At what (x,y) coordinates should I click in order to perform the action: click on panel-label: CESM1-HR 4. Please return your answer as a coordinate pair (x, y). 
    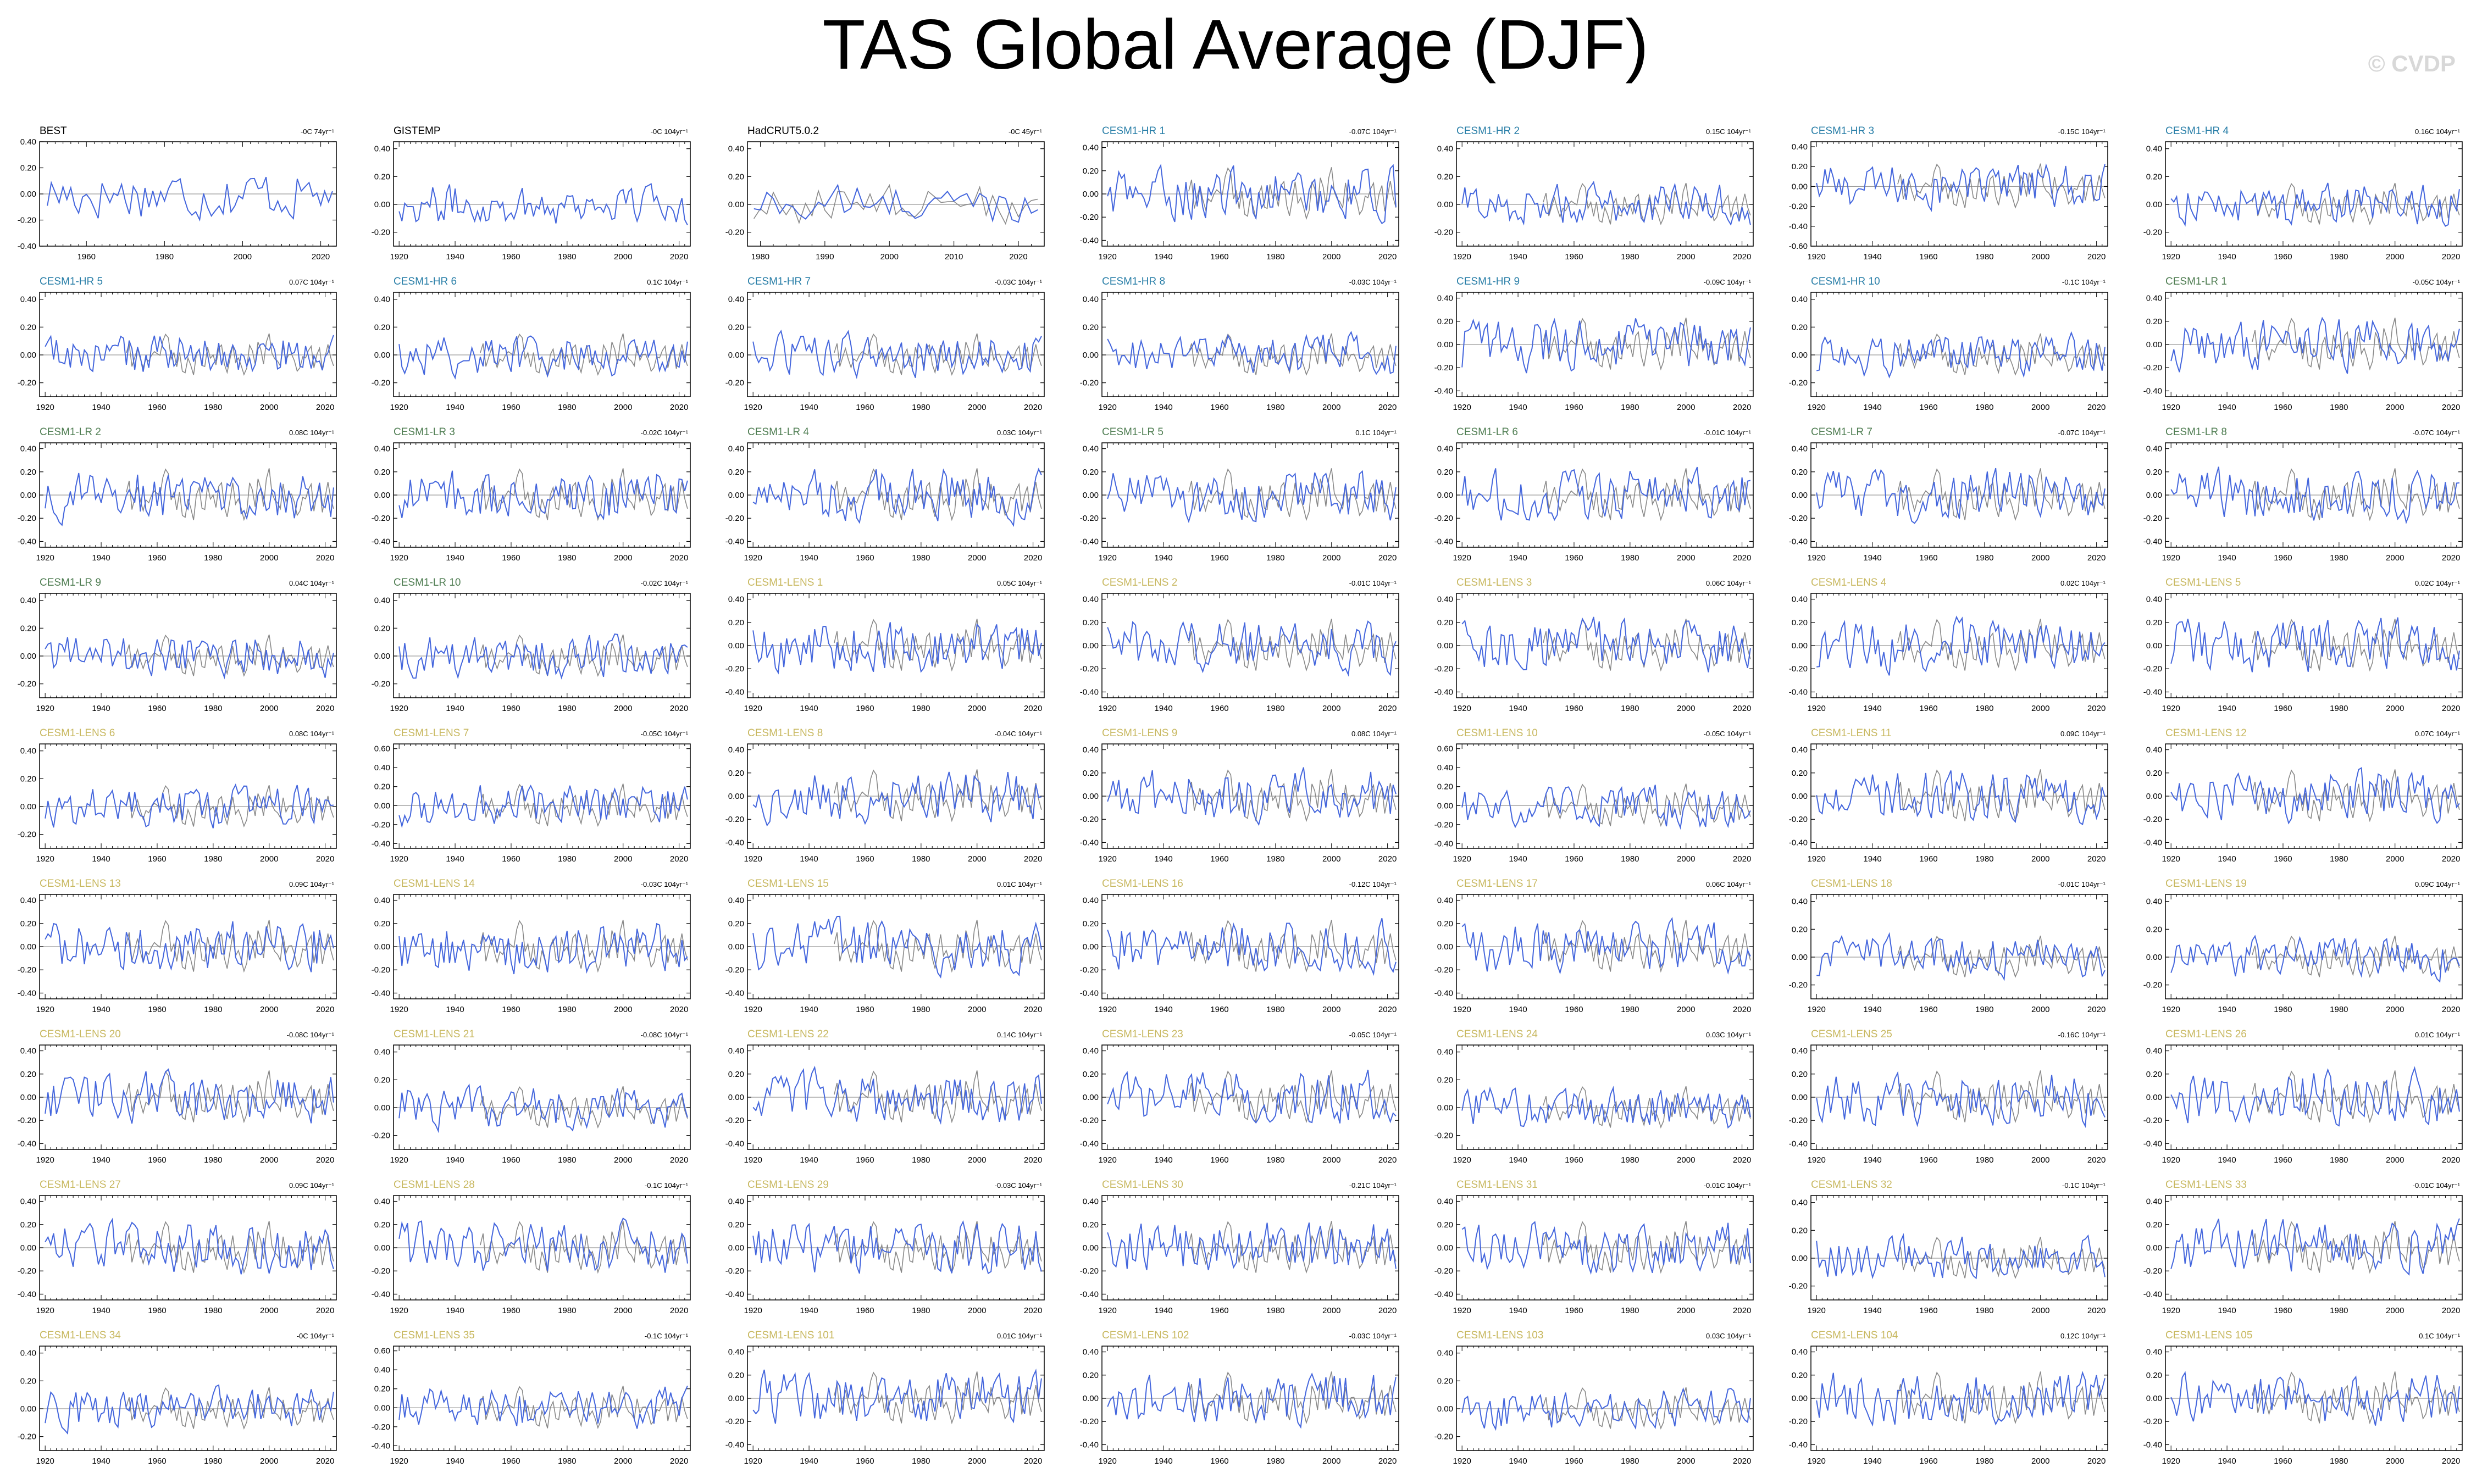
    Looking at the image, I should click on (2197, 131).